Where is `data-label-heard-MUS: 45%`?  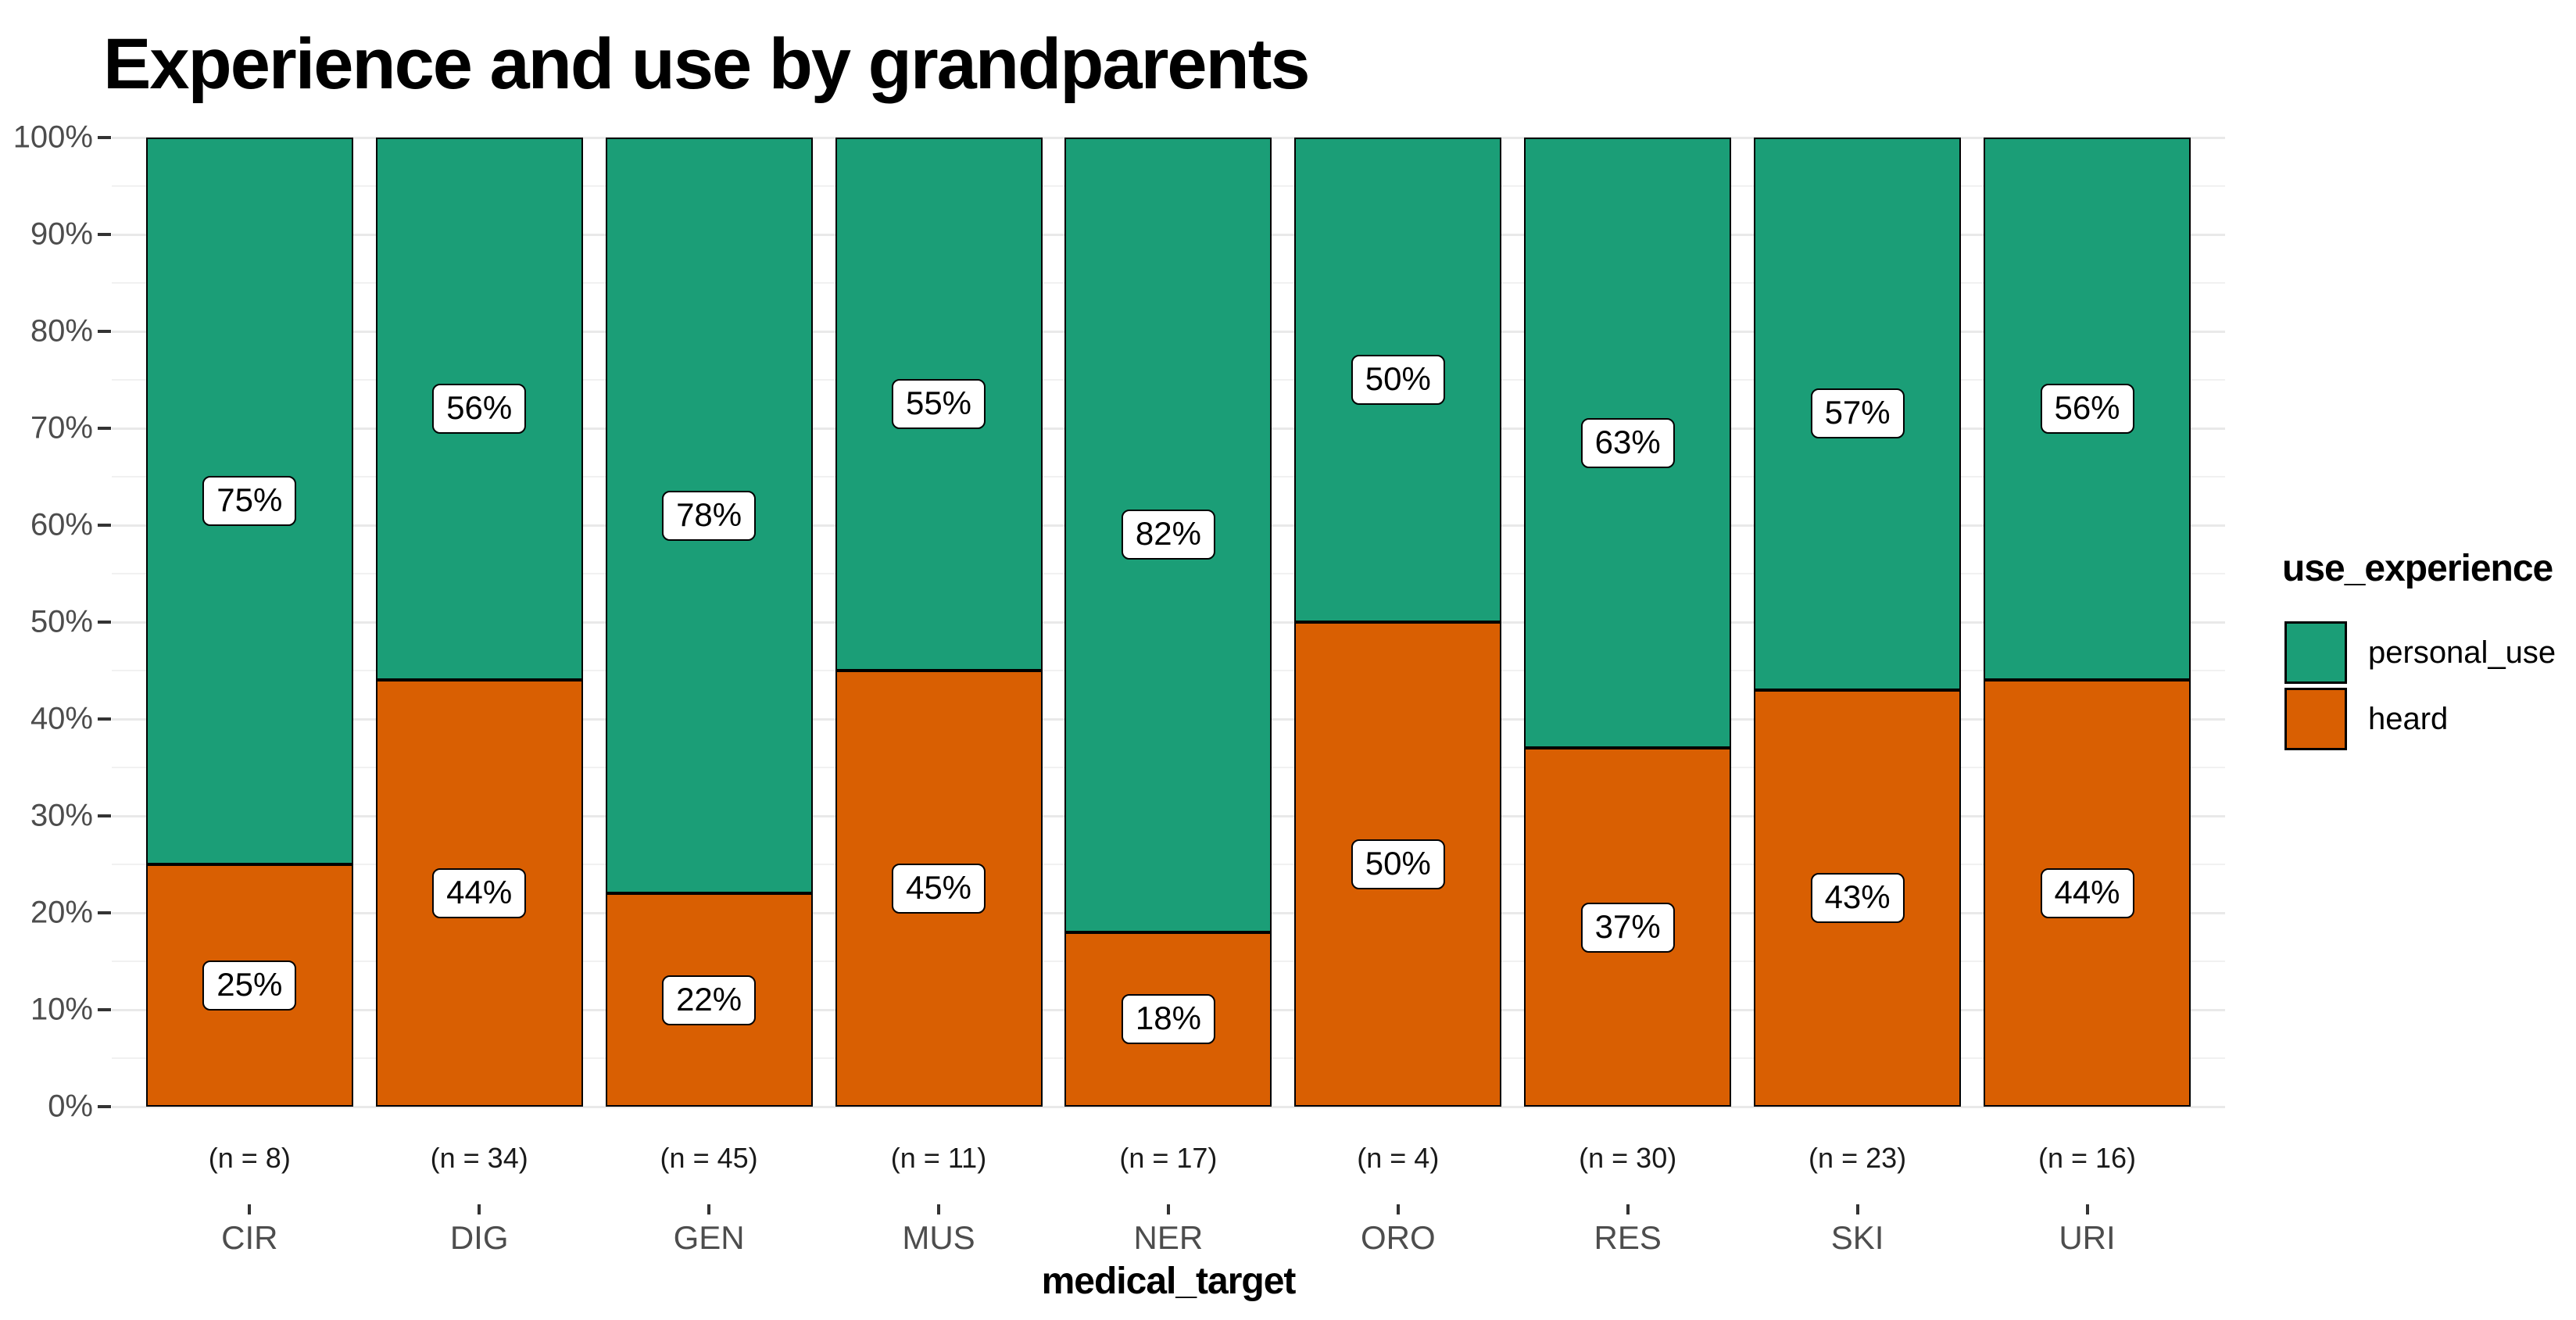
data-label-heard-MUS: 45% is located at coordinates (938, 889).